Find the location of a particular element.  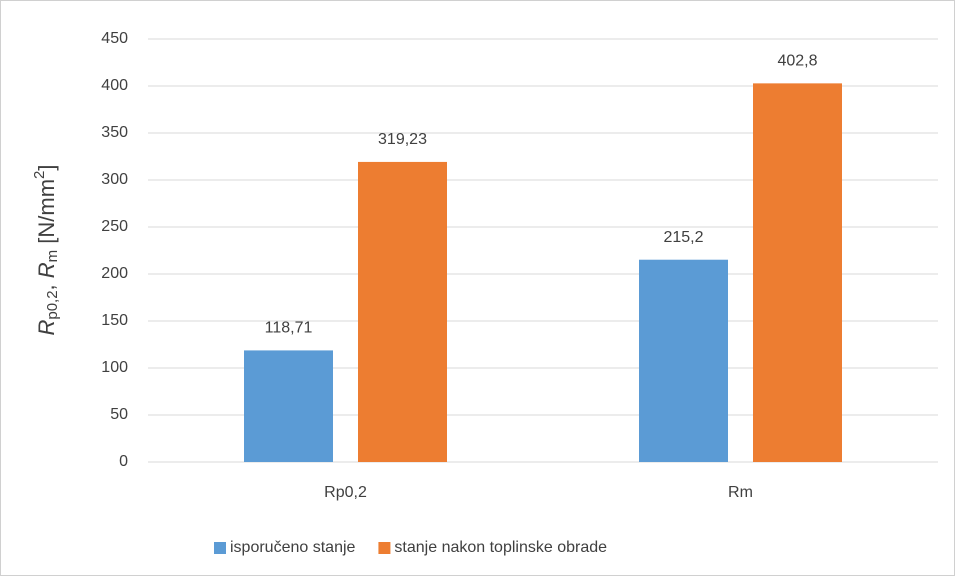

legend-label: isporučeno stanje is located at coordinates (293, 547).